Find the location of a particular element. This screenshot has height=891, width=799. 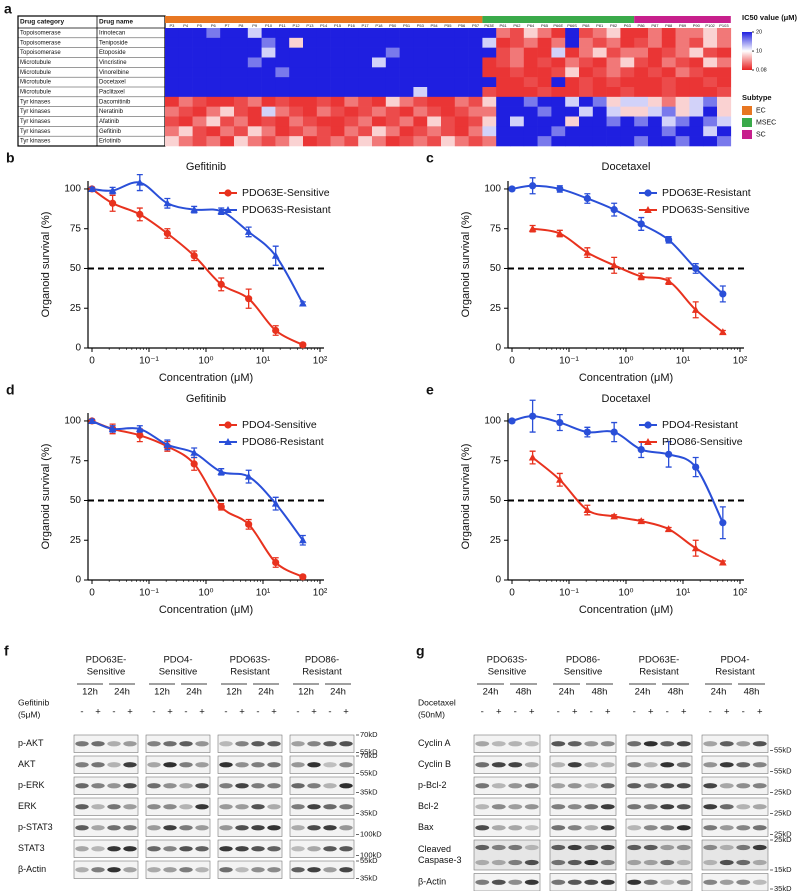

y-tick-label: 25 is located at coordinates (76, 308).